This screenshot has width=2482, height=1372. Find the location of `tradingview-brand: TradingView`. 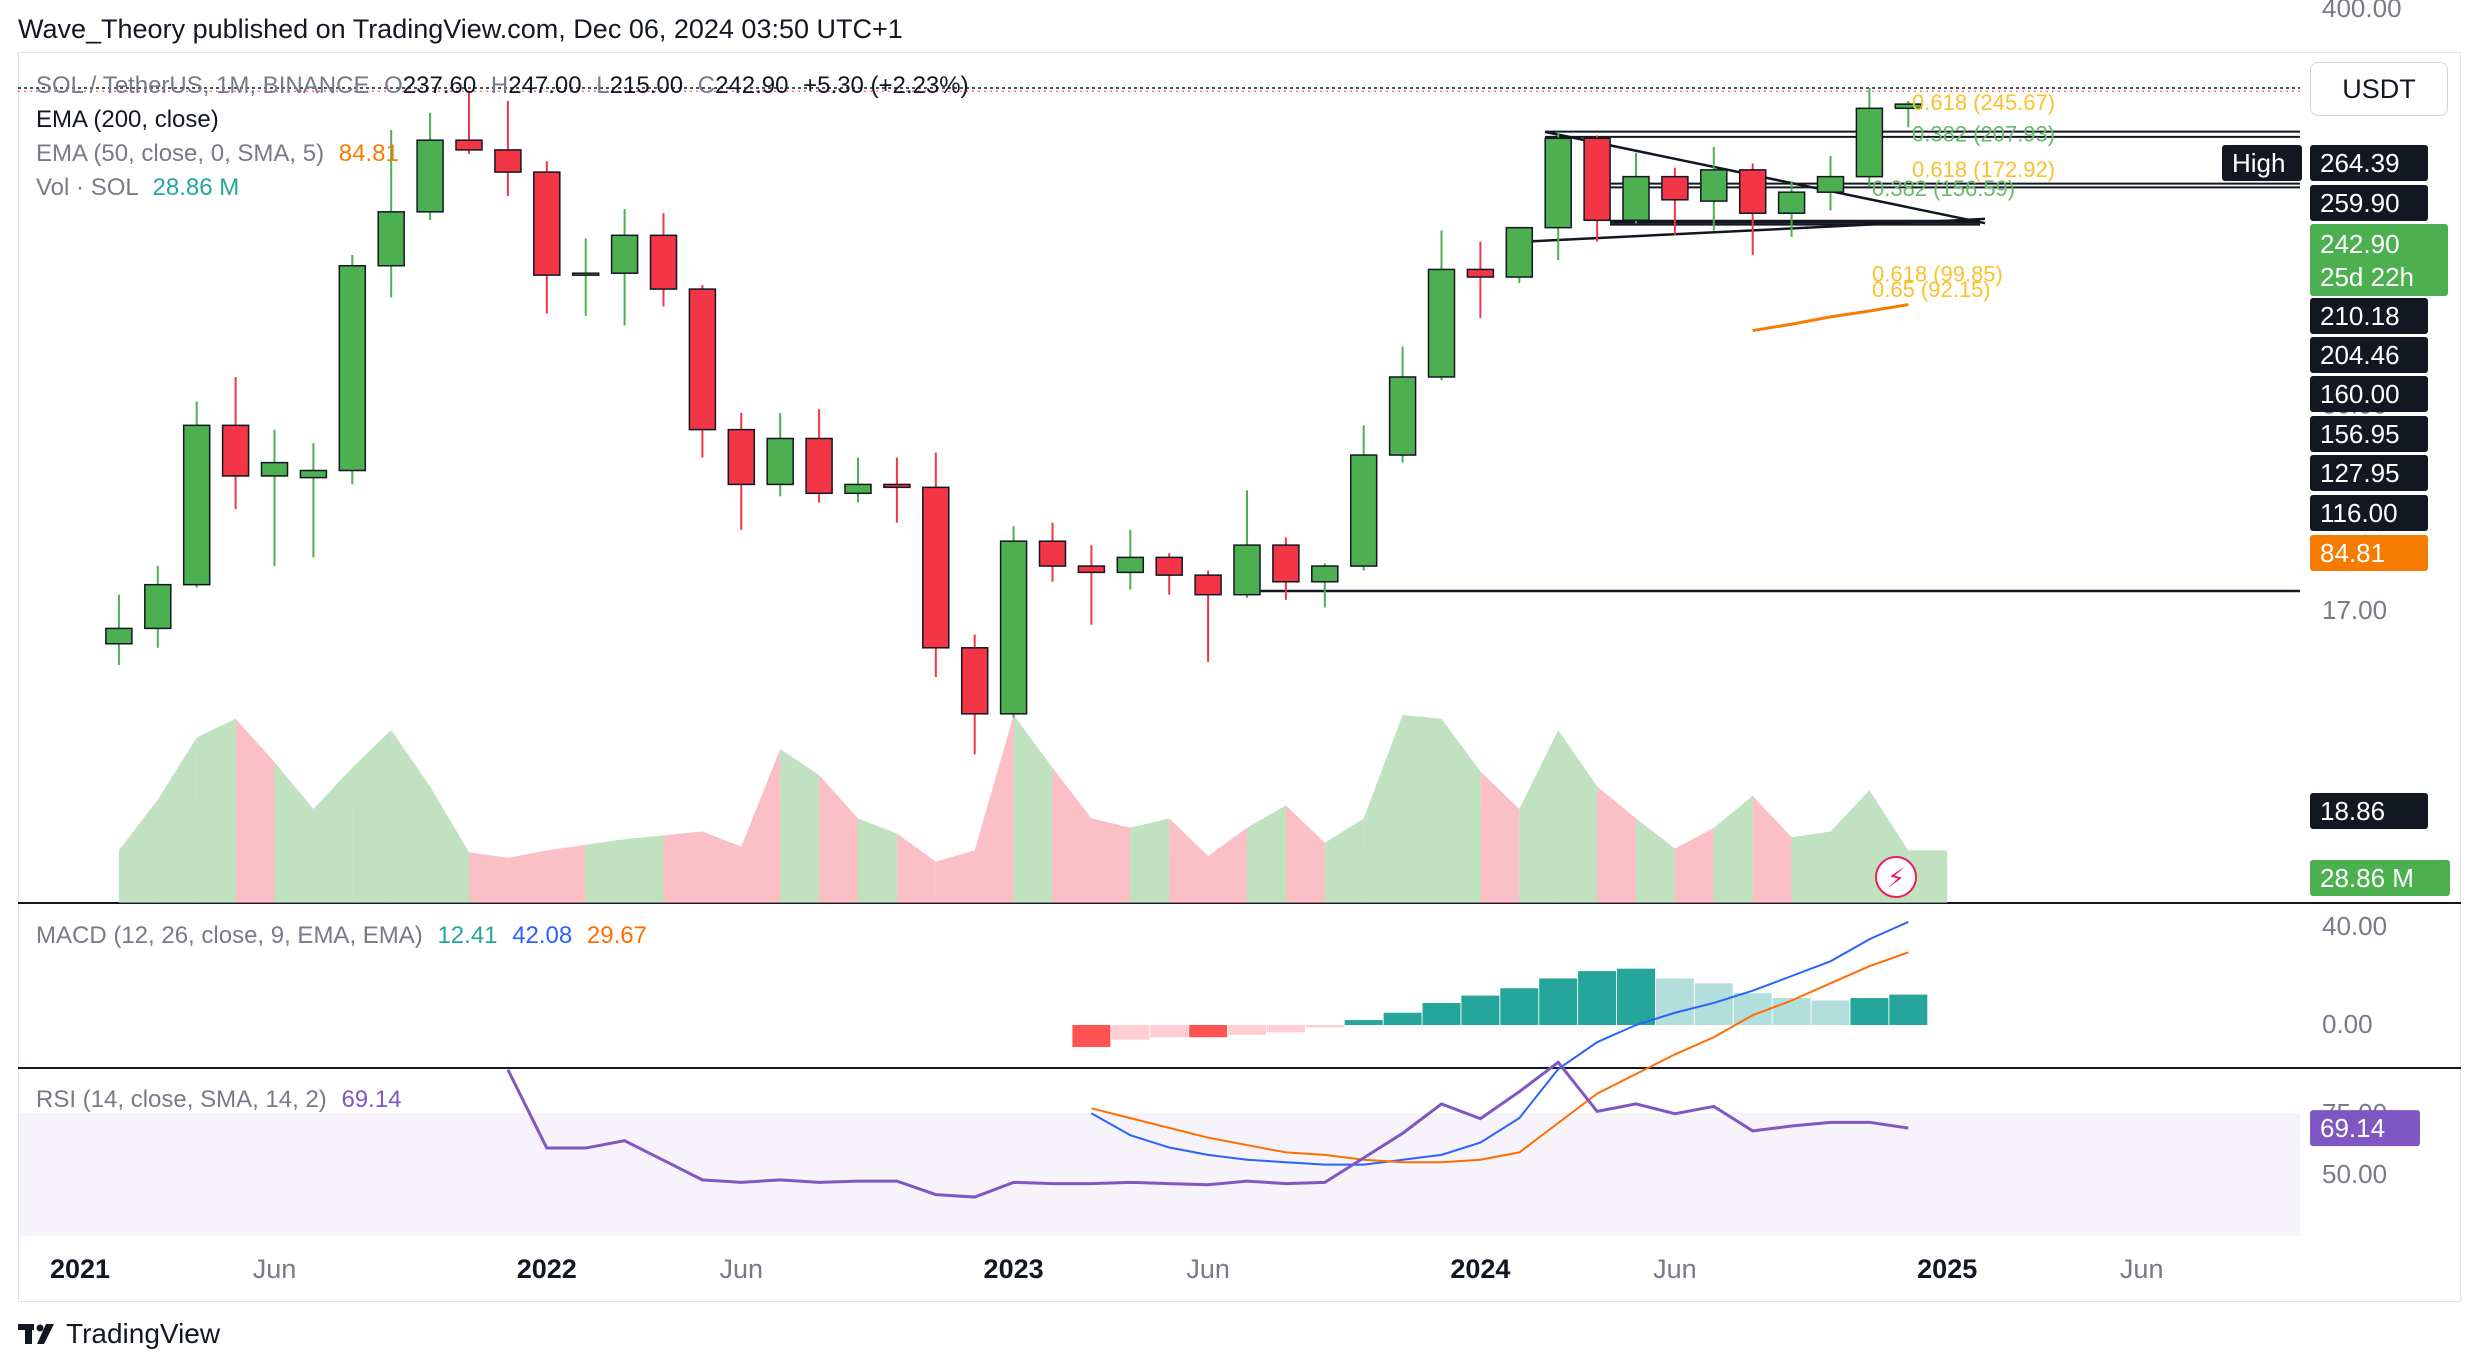

tradingview-brand: TradingView is located at coordinates (119, 1334).